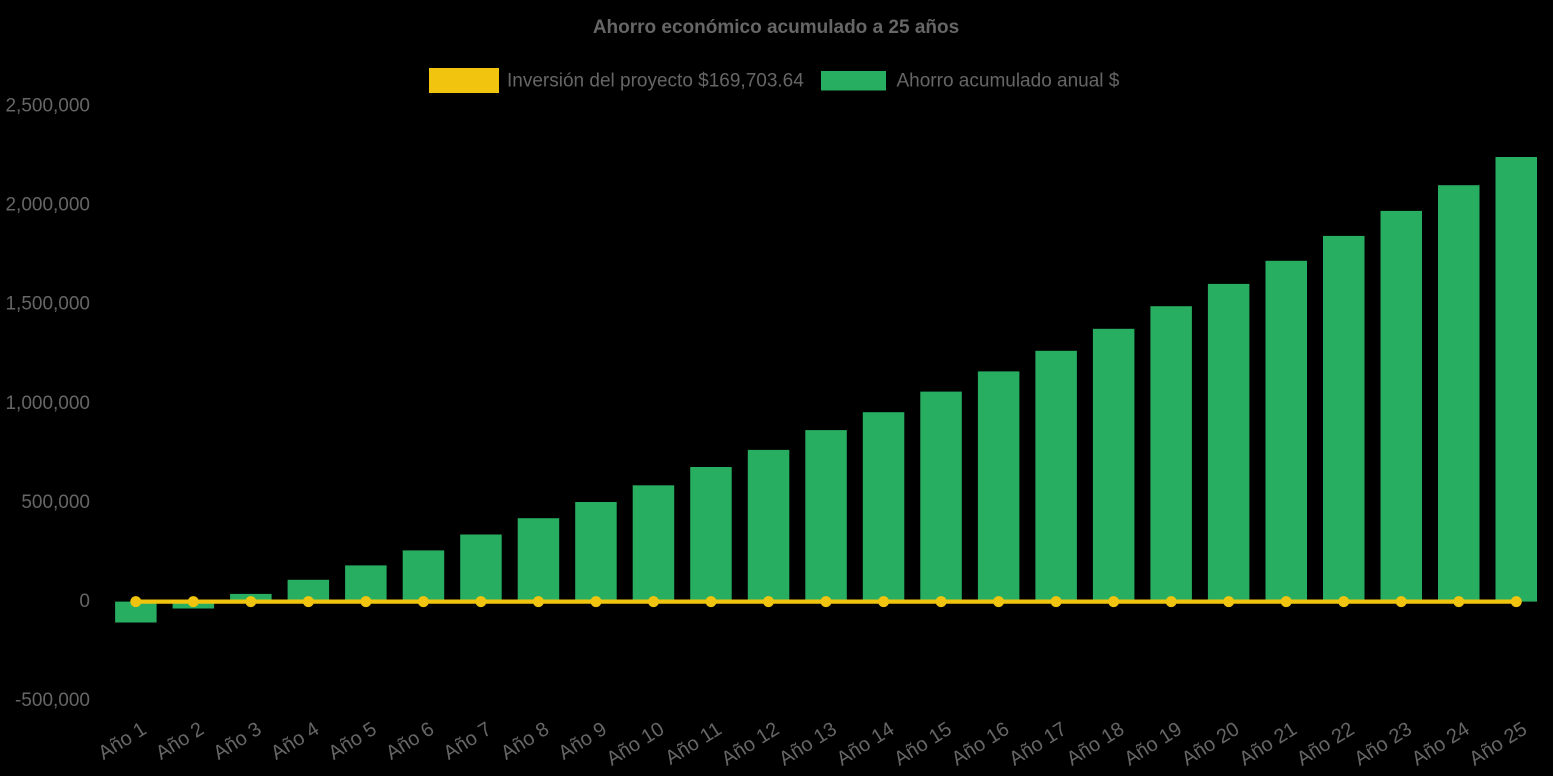  What do you see at coordinates (47, 403) in the screenshot?
I see `svg-text: 1,000,000` at bounding box center [47, 403].